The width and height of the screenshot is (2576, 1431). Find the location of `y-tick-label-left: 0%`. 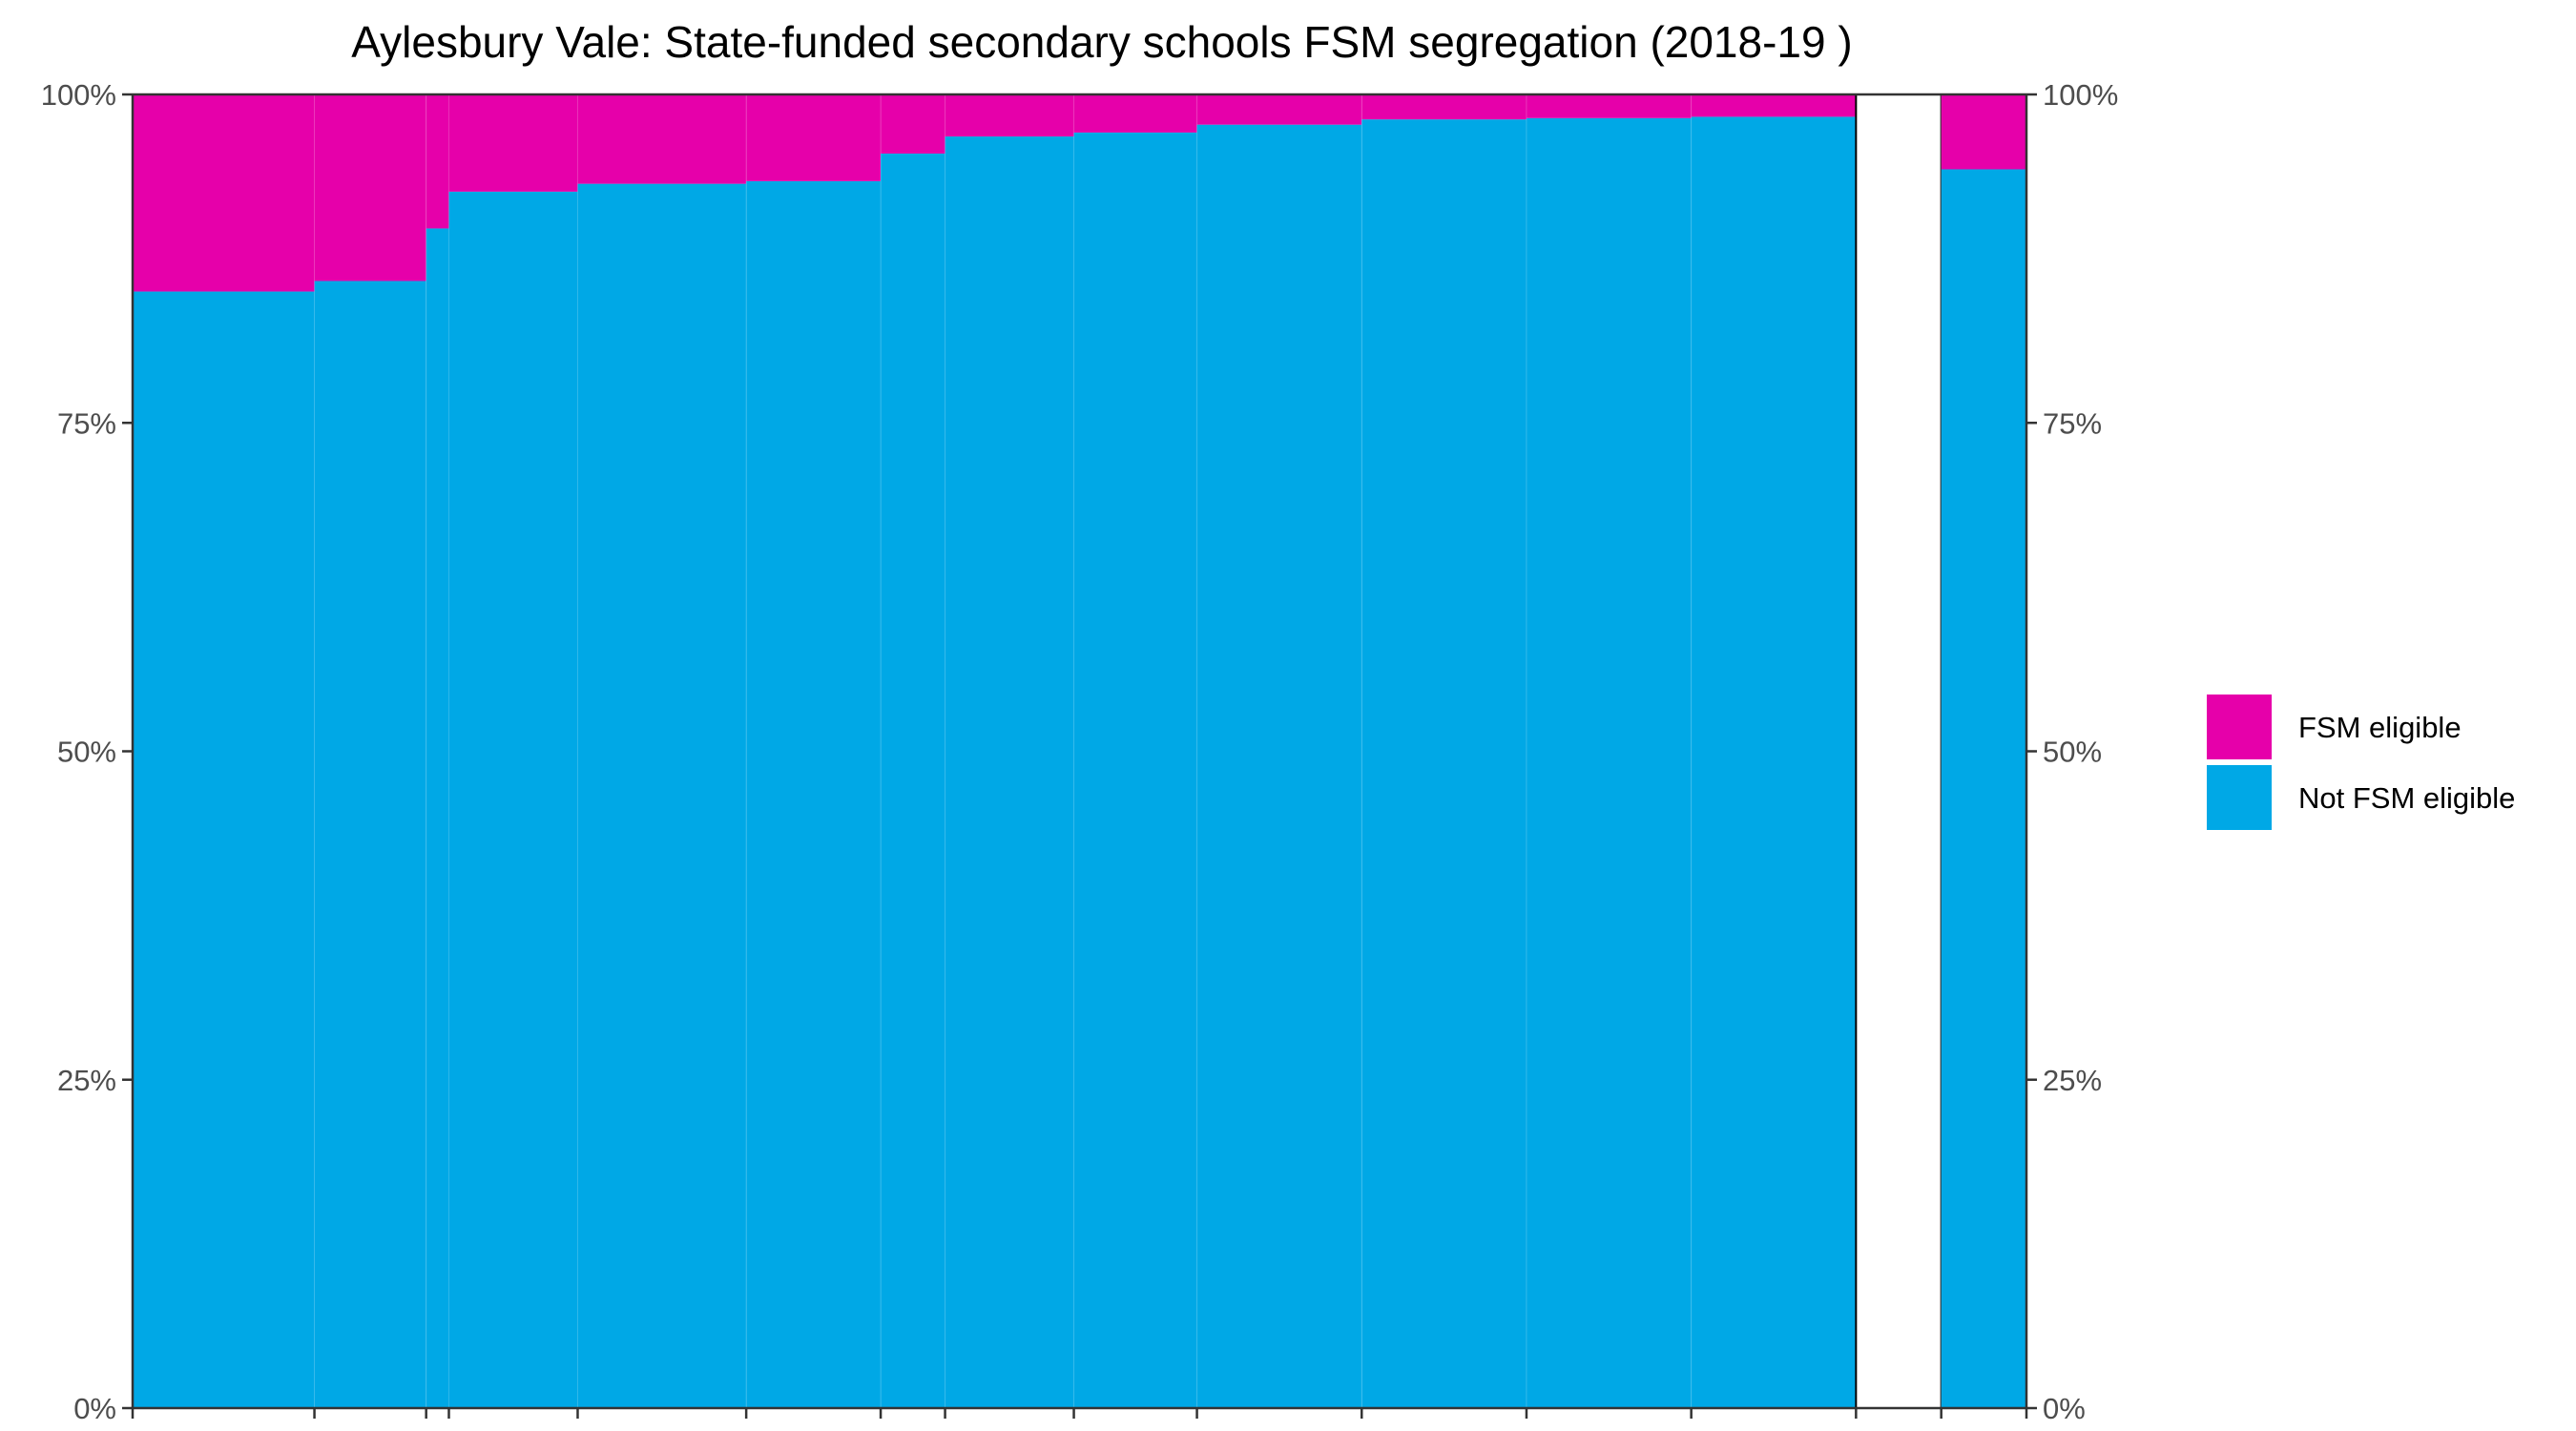

y-tick-label-left: 0% is located at coordinates (94, 1408).